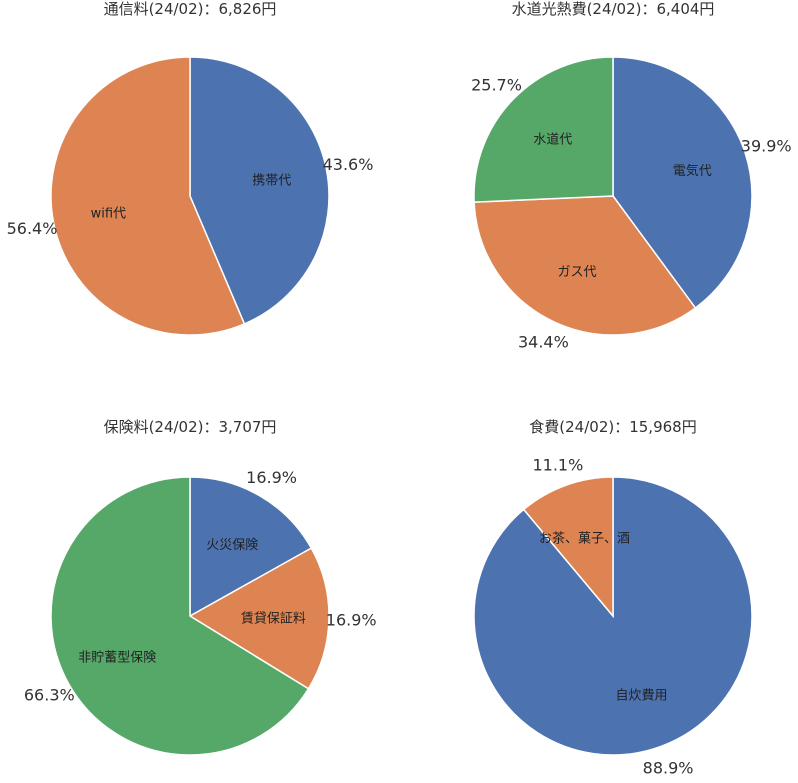 This screenshot has height=783, width=798. Describe the element at coordinates (190, 427) in the screenshot. I see `chart-title: 保険料(24/02)：3,707円` at that location.